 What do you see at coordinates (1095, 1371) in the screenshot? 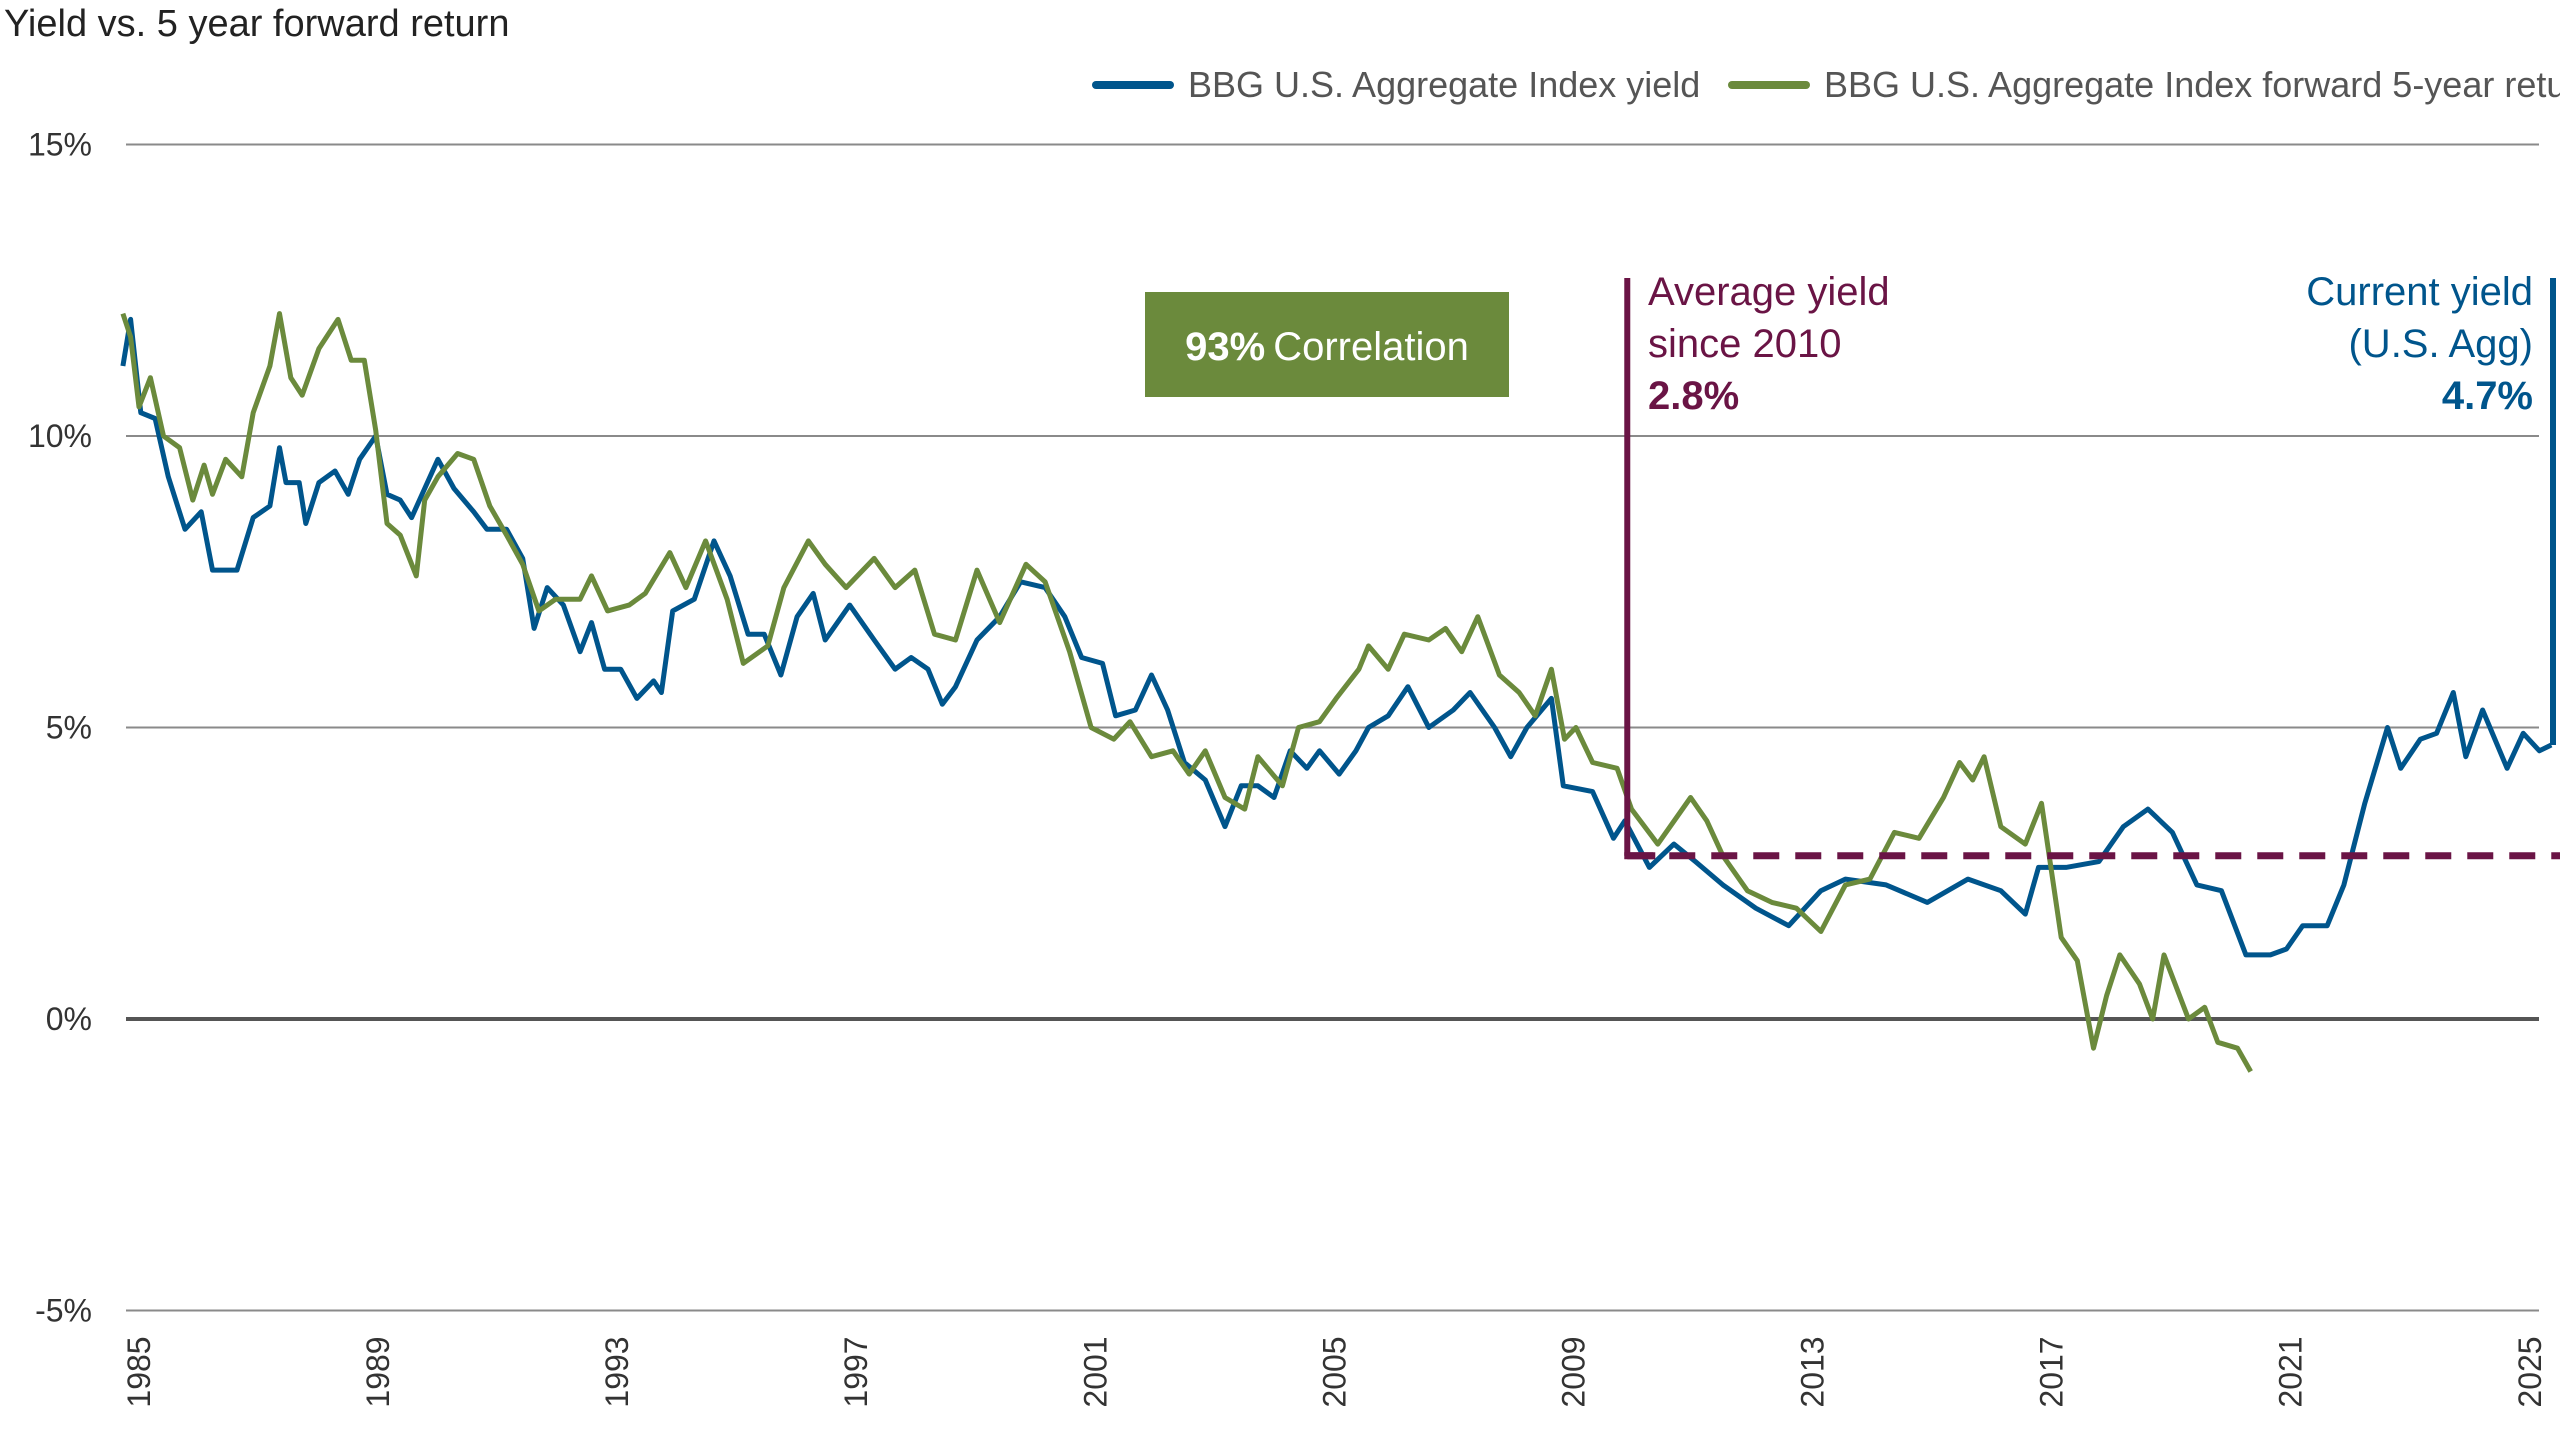
I see `x-tick-label: 2001` at bounding box center [1095, 1371].